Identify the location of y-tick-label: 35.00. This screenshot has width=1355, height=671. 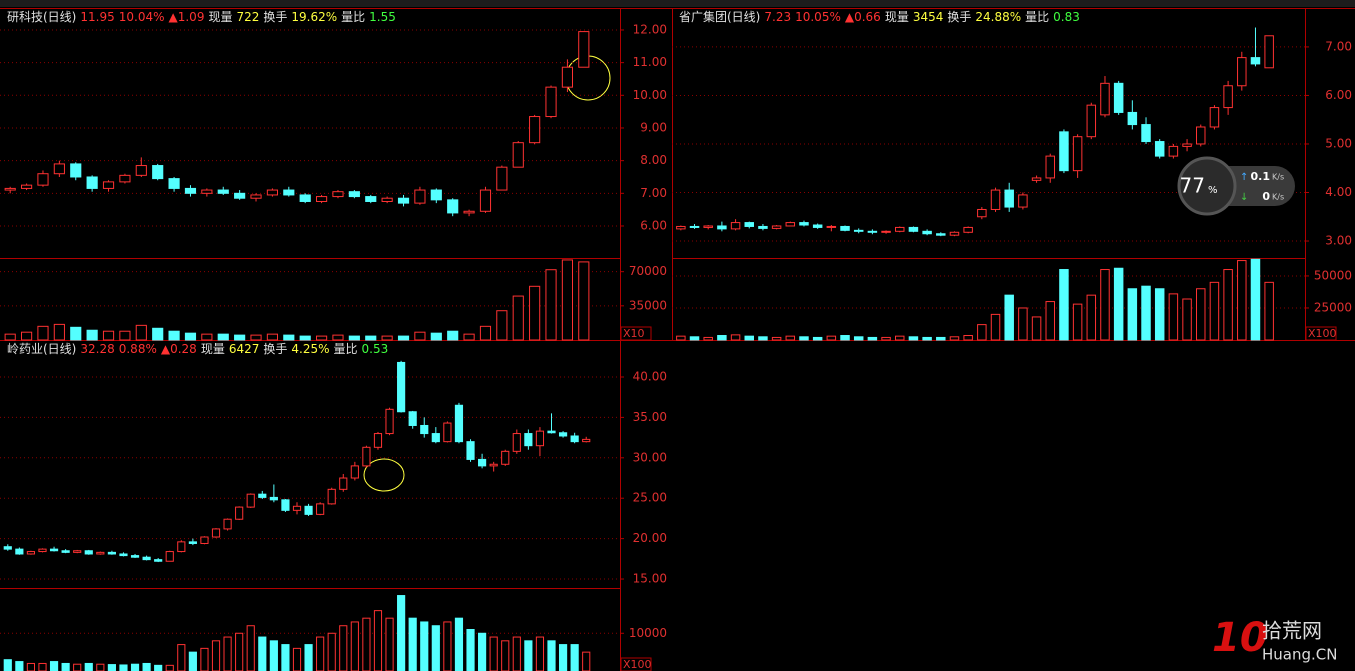
(650, 417).